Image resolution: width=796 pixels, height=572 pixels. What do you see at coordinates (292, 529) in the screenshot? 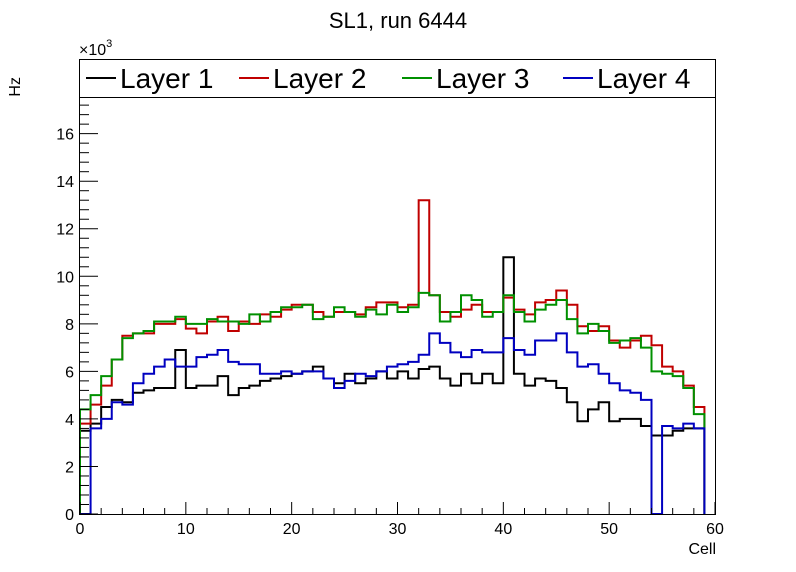
I see `x-tick-label: 20` at bounding box center [292, 529].